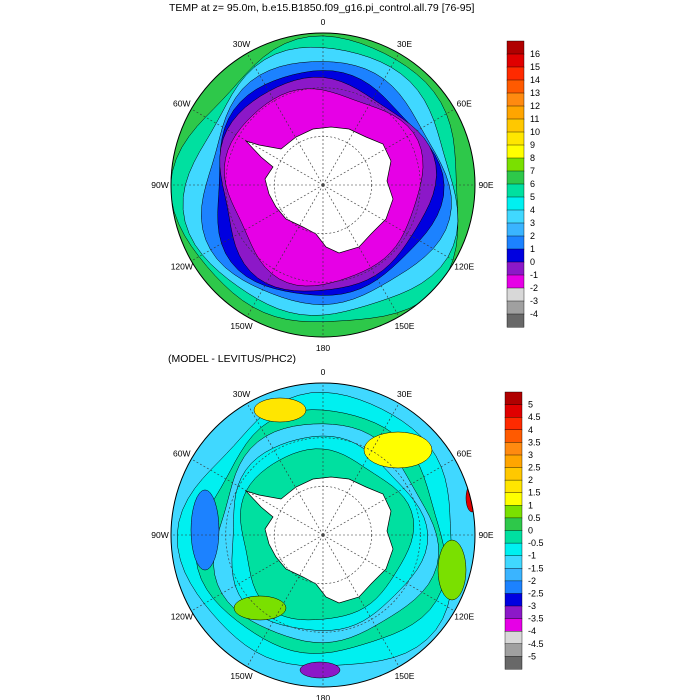 This screenshot has width=700, height=700. Describe the element at coordinates (534, 468) in the screenshot. I see `colorbar-tick-label: 2.5` at that location.